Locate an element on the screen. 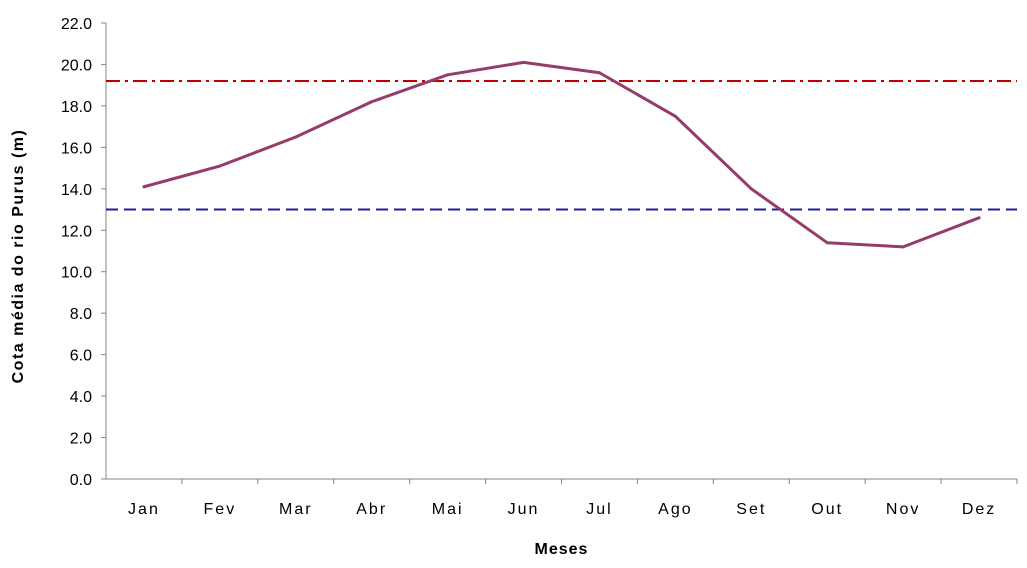  x-tick-label: Mar is located at coordinates (296, 509).